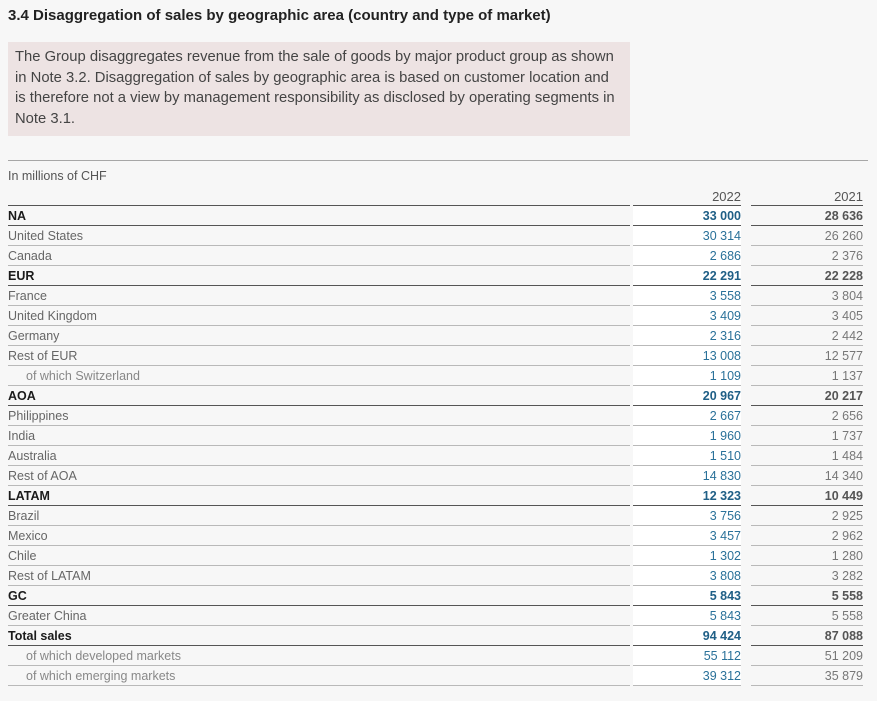 This screenshot has width=877, height=701. Describe the element at coordinates (687, 636) in the screenshot. I see `value-2022: 94 424` at that location.